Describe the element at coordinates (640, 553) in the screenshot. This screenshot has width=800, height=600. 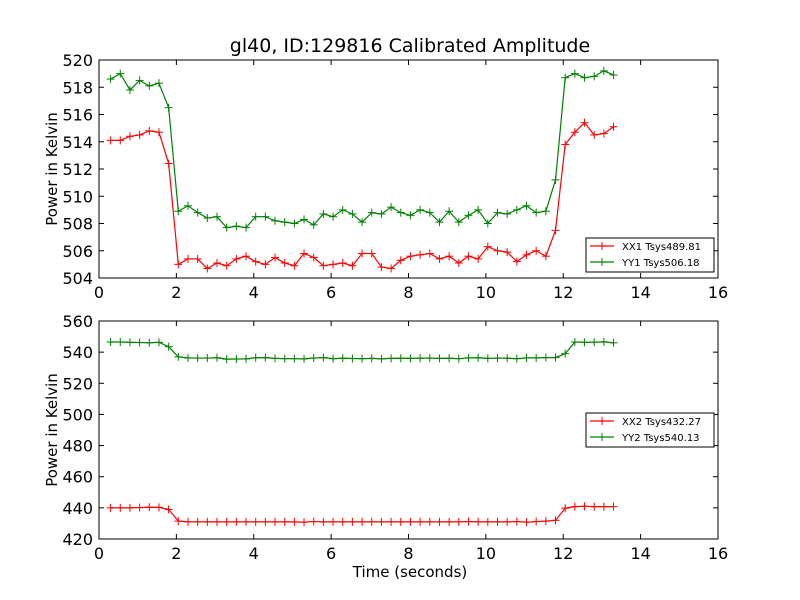
I see `bottom-x-tick-label: 14` at that location.